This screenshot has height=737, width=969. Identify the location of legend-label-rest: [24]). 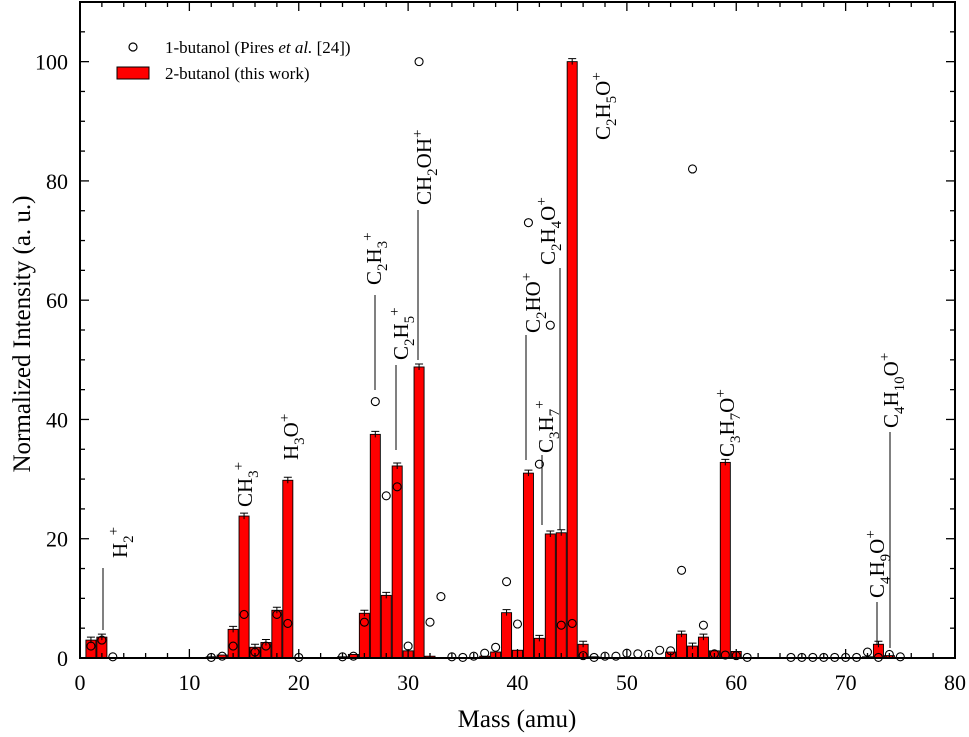
(331, 47).